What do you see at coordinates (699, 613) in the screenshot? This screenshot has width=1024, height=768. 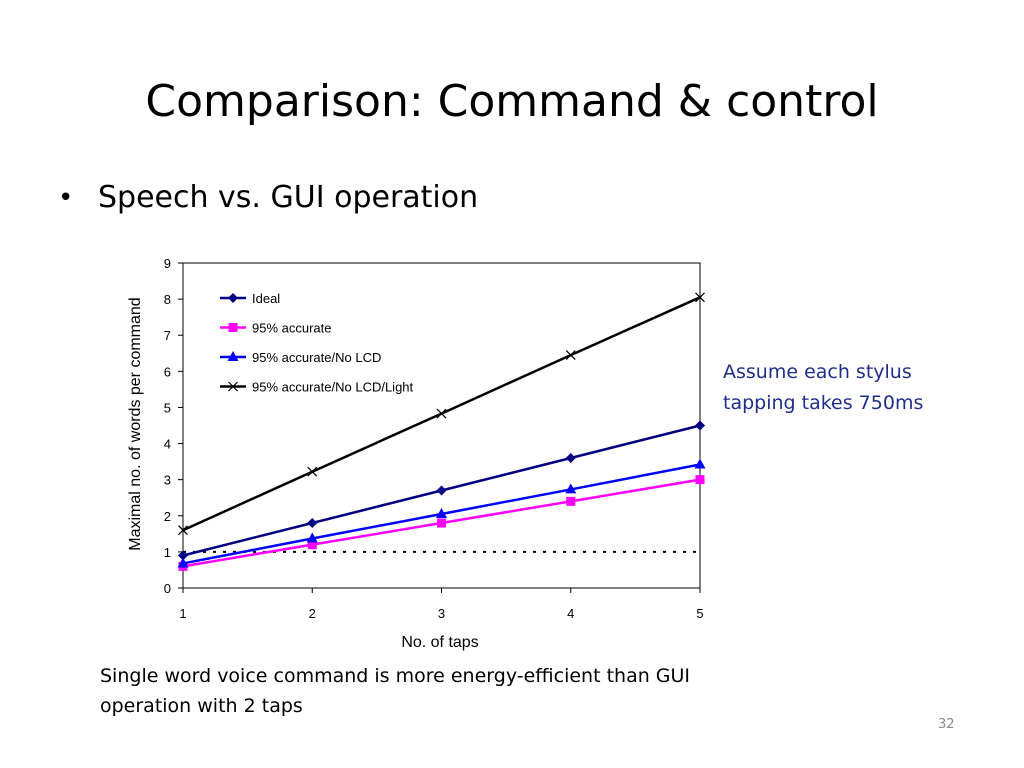 I see `x-tick-label: 5` at bounding box center [699, 613].